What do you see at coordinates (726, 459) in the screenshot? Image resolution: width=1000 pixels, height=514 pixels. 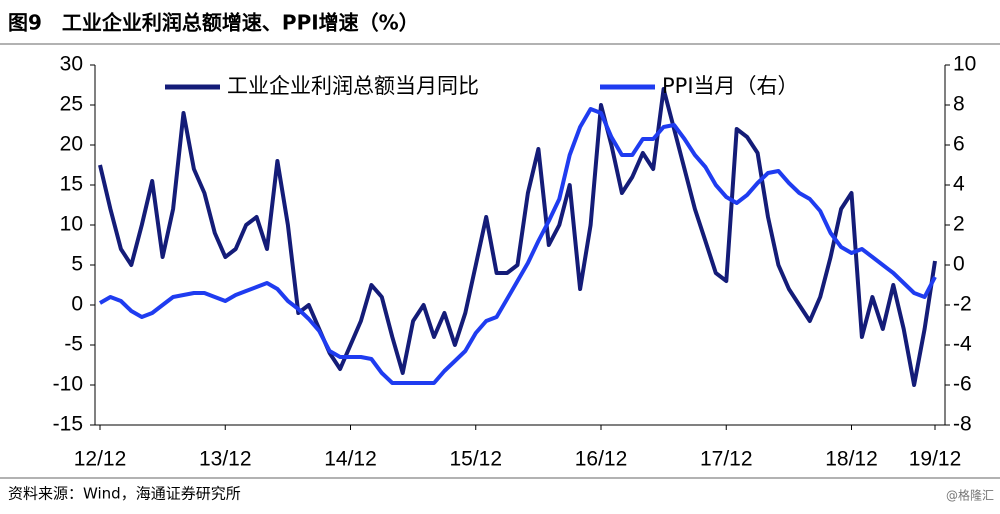 I see `x-tick-label: 17/12` at bounding box center [726, 459].